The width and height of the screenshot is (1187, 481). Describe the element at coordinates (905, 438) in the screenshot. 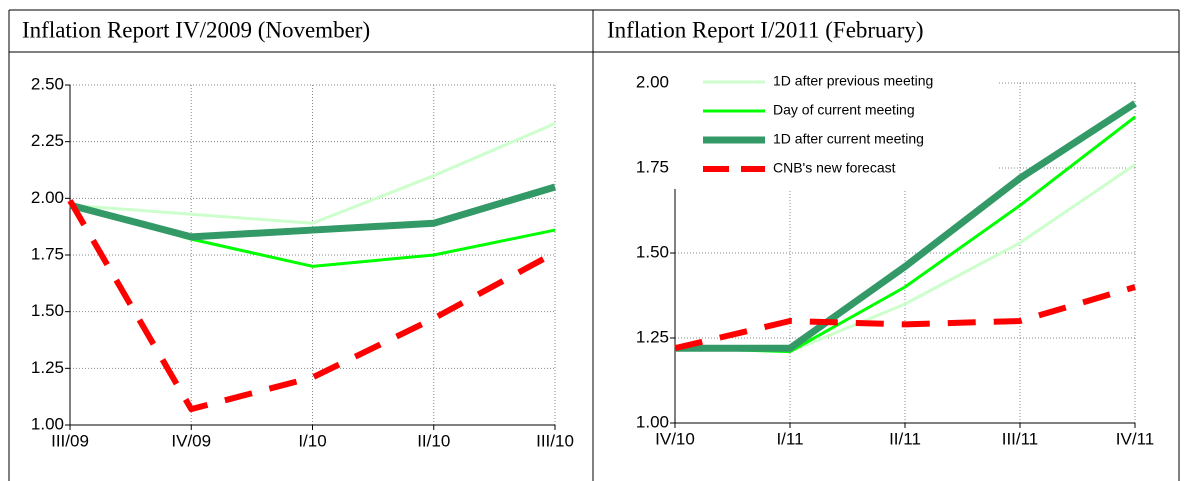

I see `x-tick-label: II/11` at that location.